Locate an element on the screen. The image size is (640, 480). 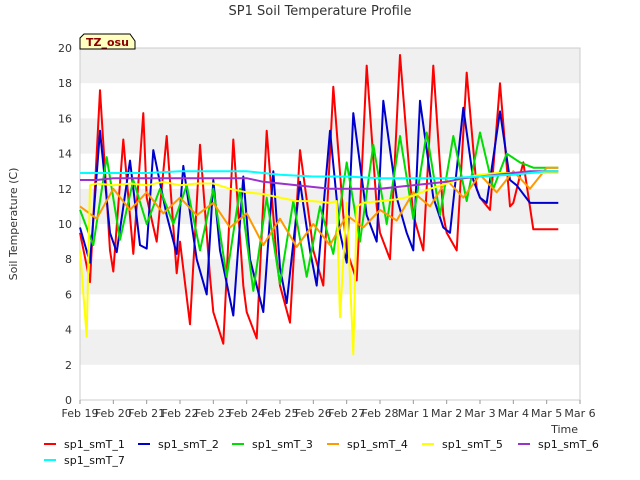
y-tick-label: 16 is located at coordinates (65, 118).